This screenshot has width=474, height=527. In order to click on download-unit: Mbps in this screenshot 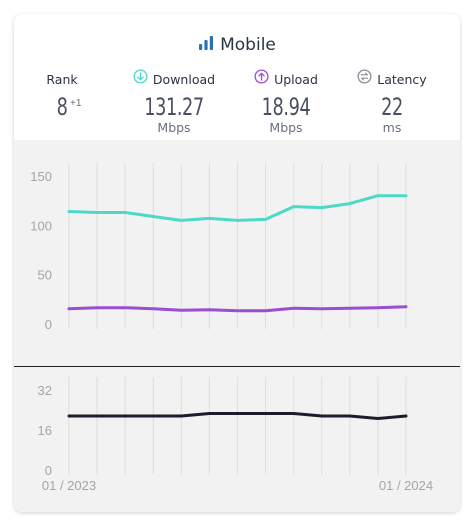, I will do `click(174, 127)`.